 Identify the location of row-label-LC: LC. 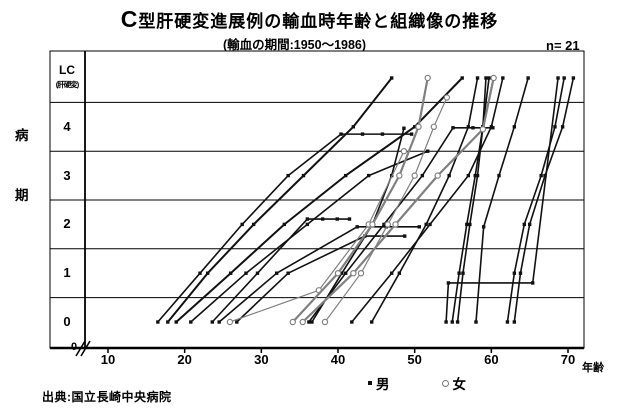
(67, 70).